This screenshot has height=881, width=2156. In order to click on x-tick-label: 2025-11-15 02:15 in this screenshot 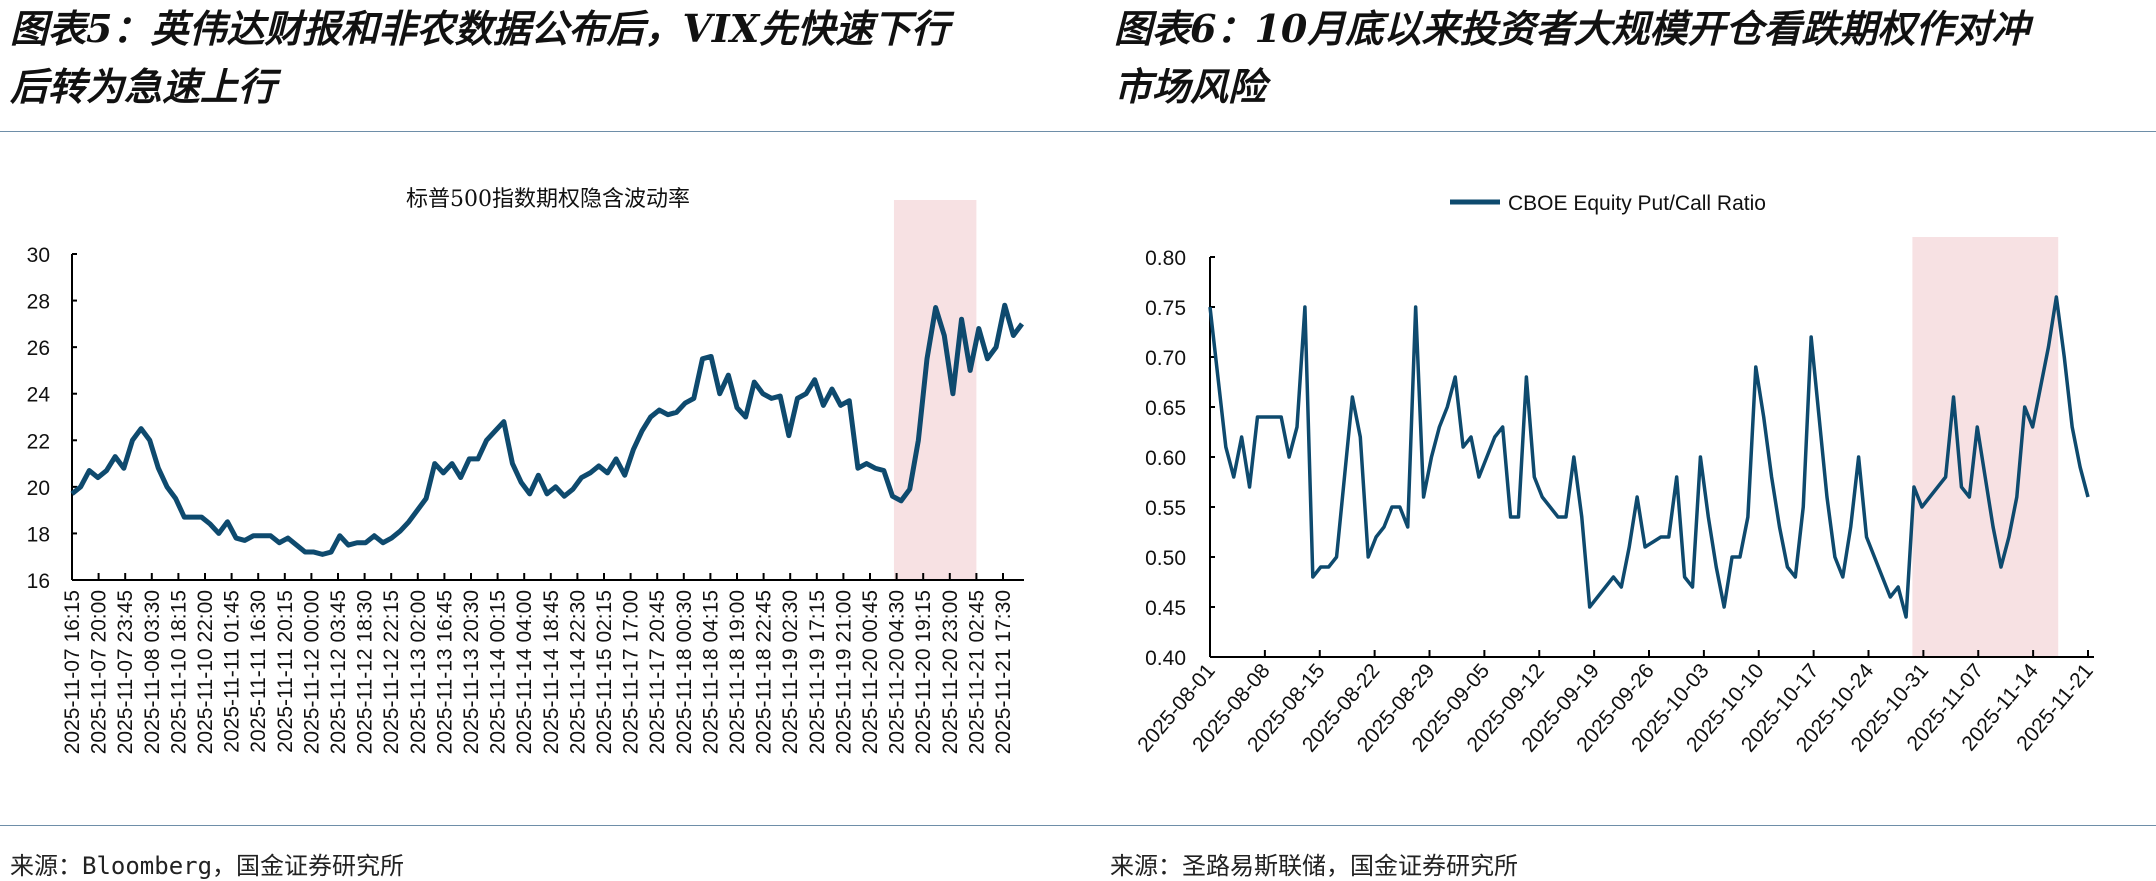, I will do `click(604, 672)`.